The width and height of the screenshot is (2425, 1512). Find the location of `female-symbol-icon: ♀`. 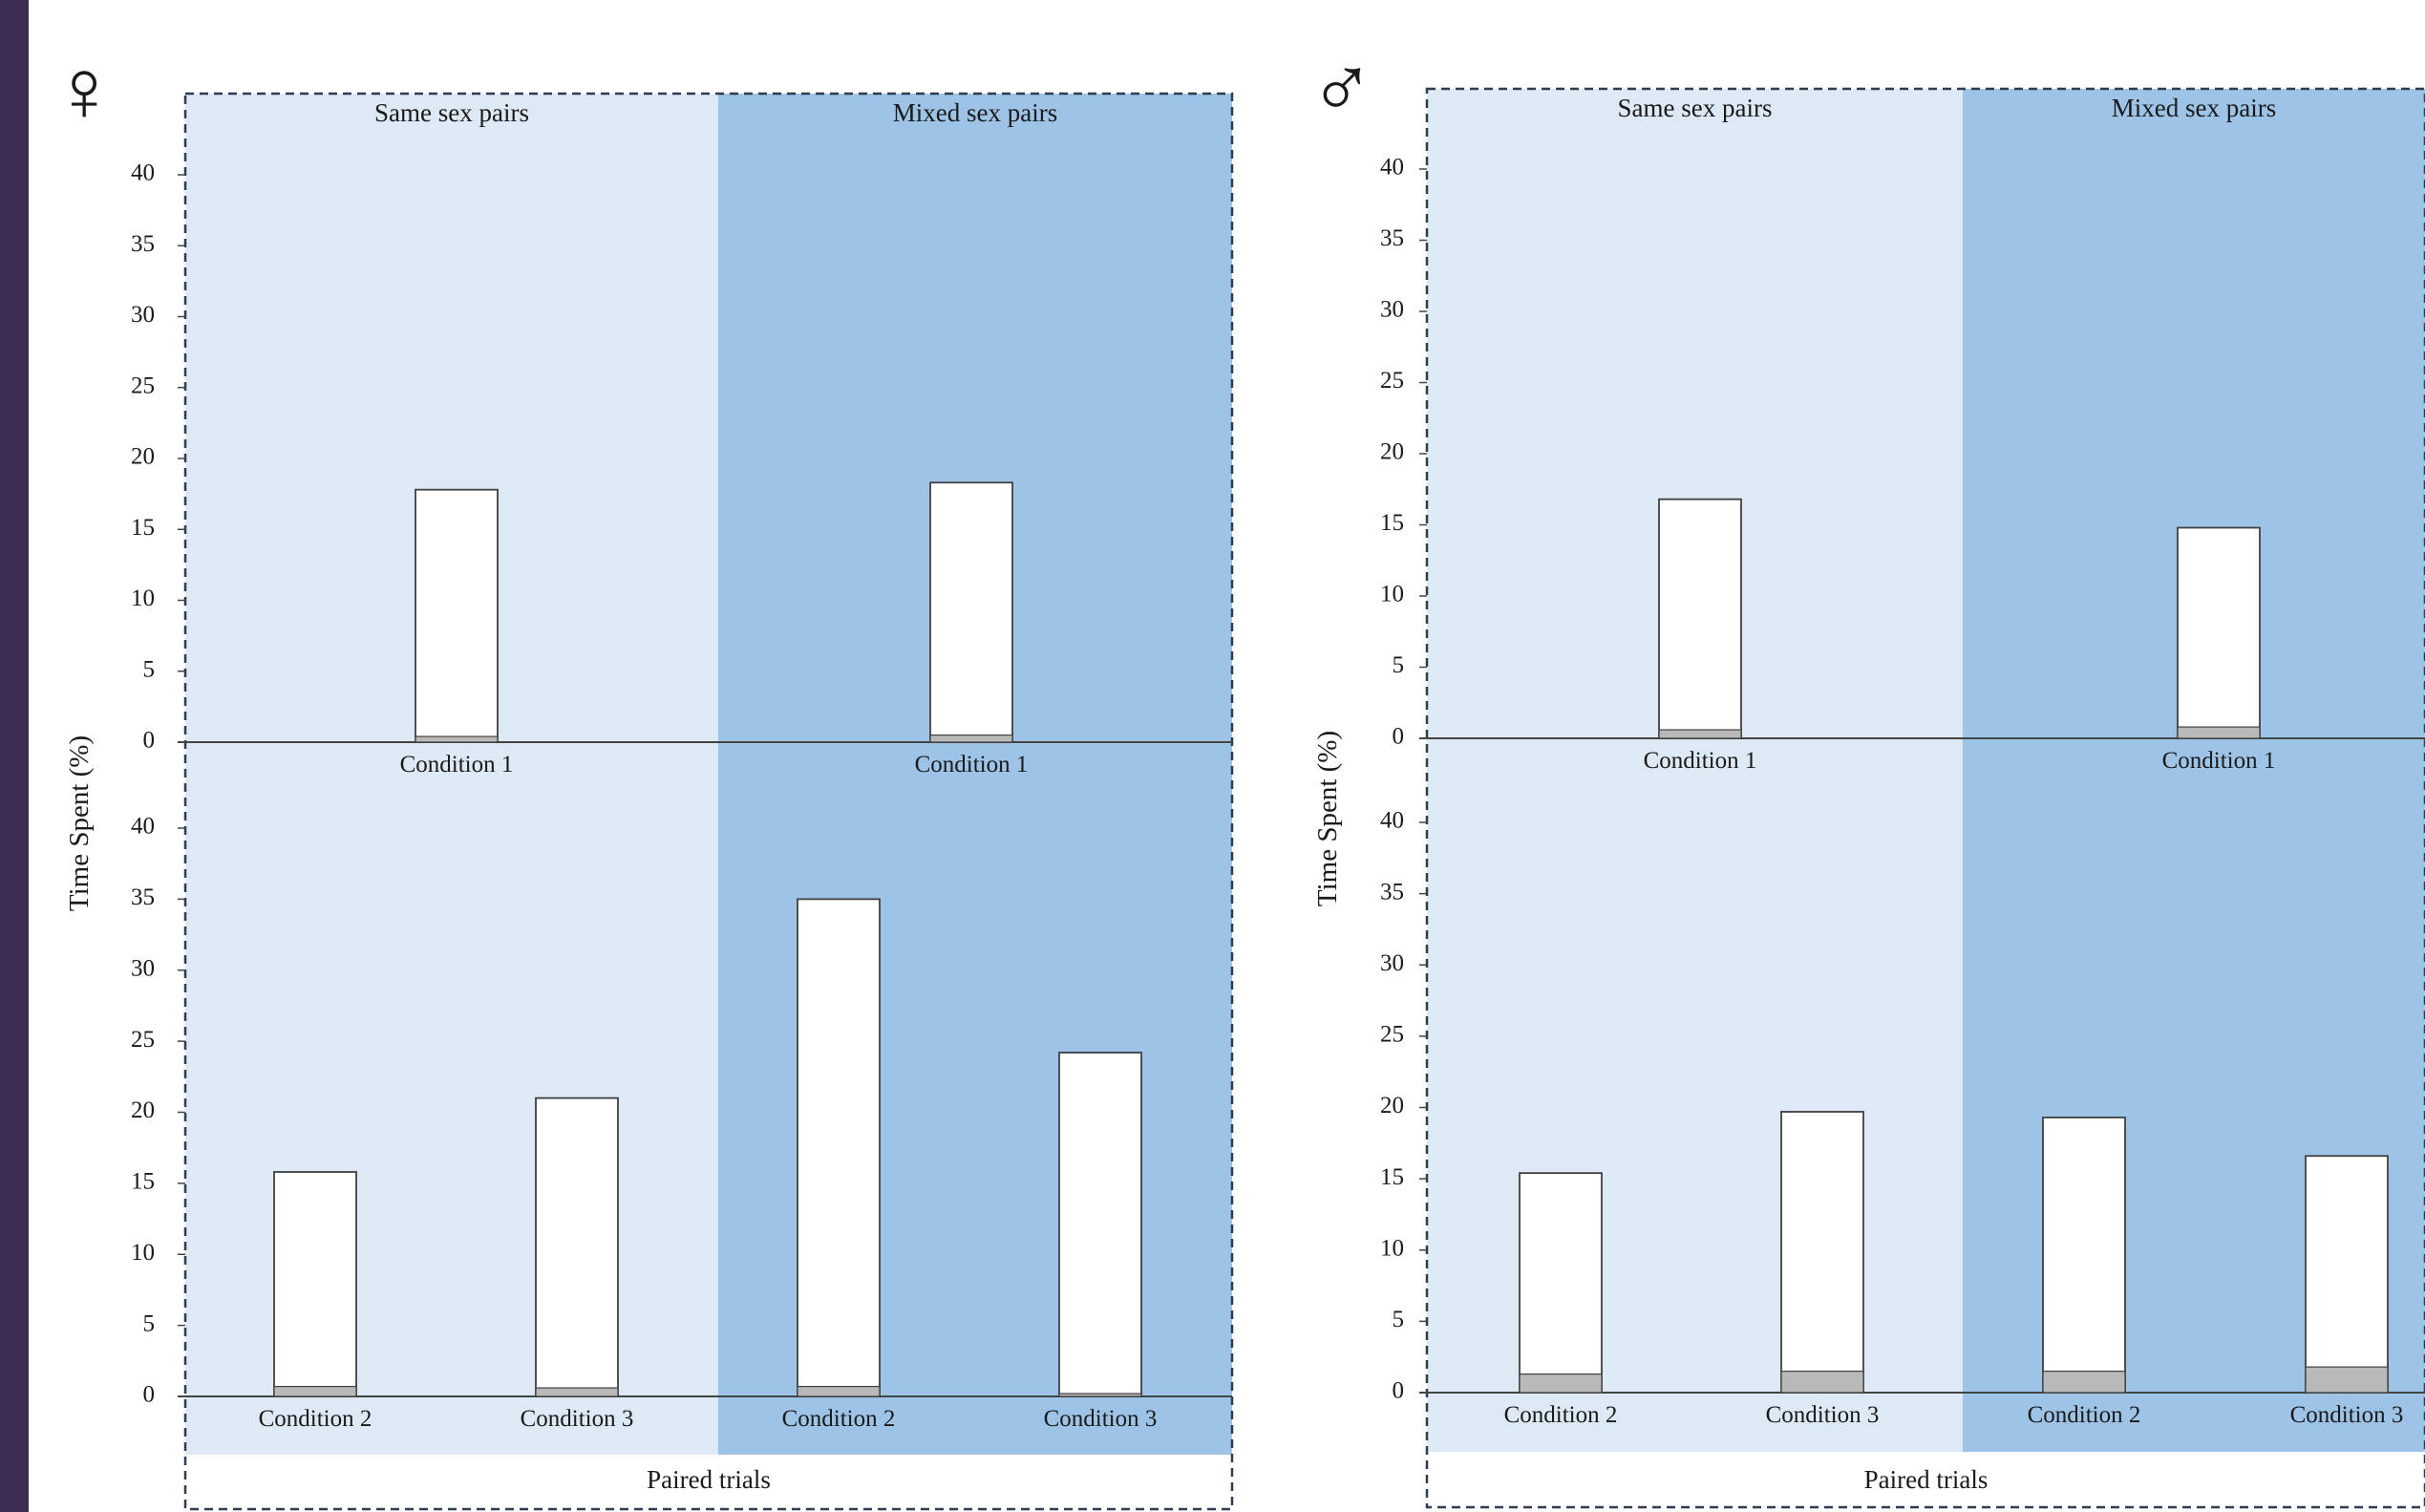

female-symbol-icon: ♀ is located at coordinates (84, 90).